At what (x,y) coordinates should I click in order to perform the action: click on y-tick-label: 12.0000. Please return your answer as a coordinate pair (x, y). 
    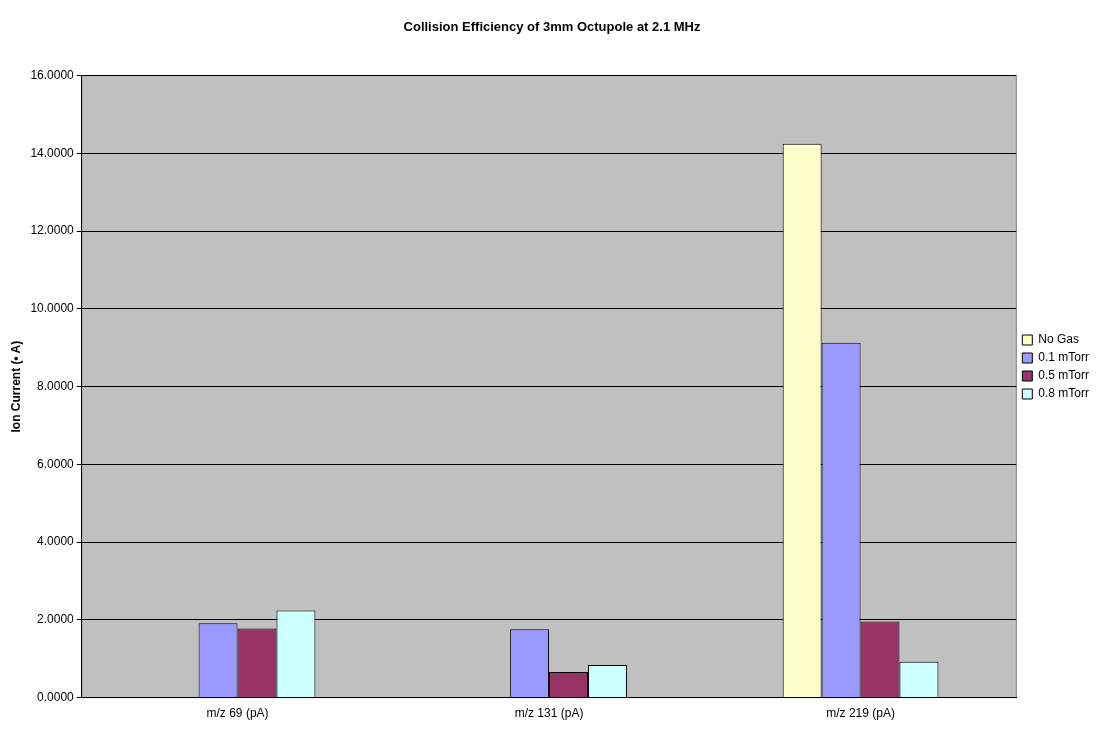
    Looking at the image, I should click on (52, 230).